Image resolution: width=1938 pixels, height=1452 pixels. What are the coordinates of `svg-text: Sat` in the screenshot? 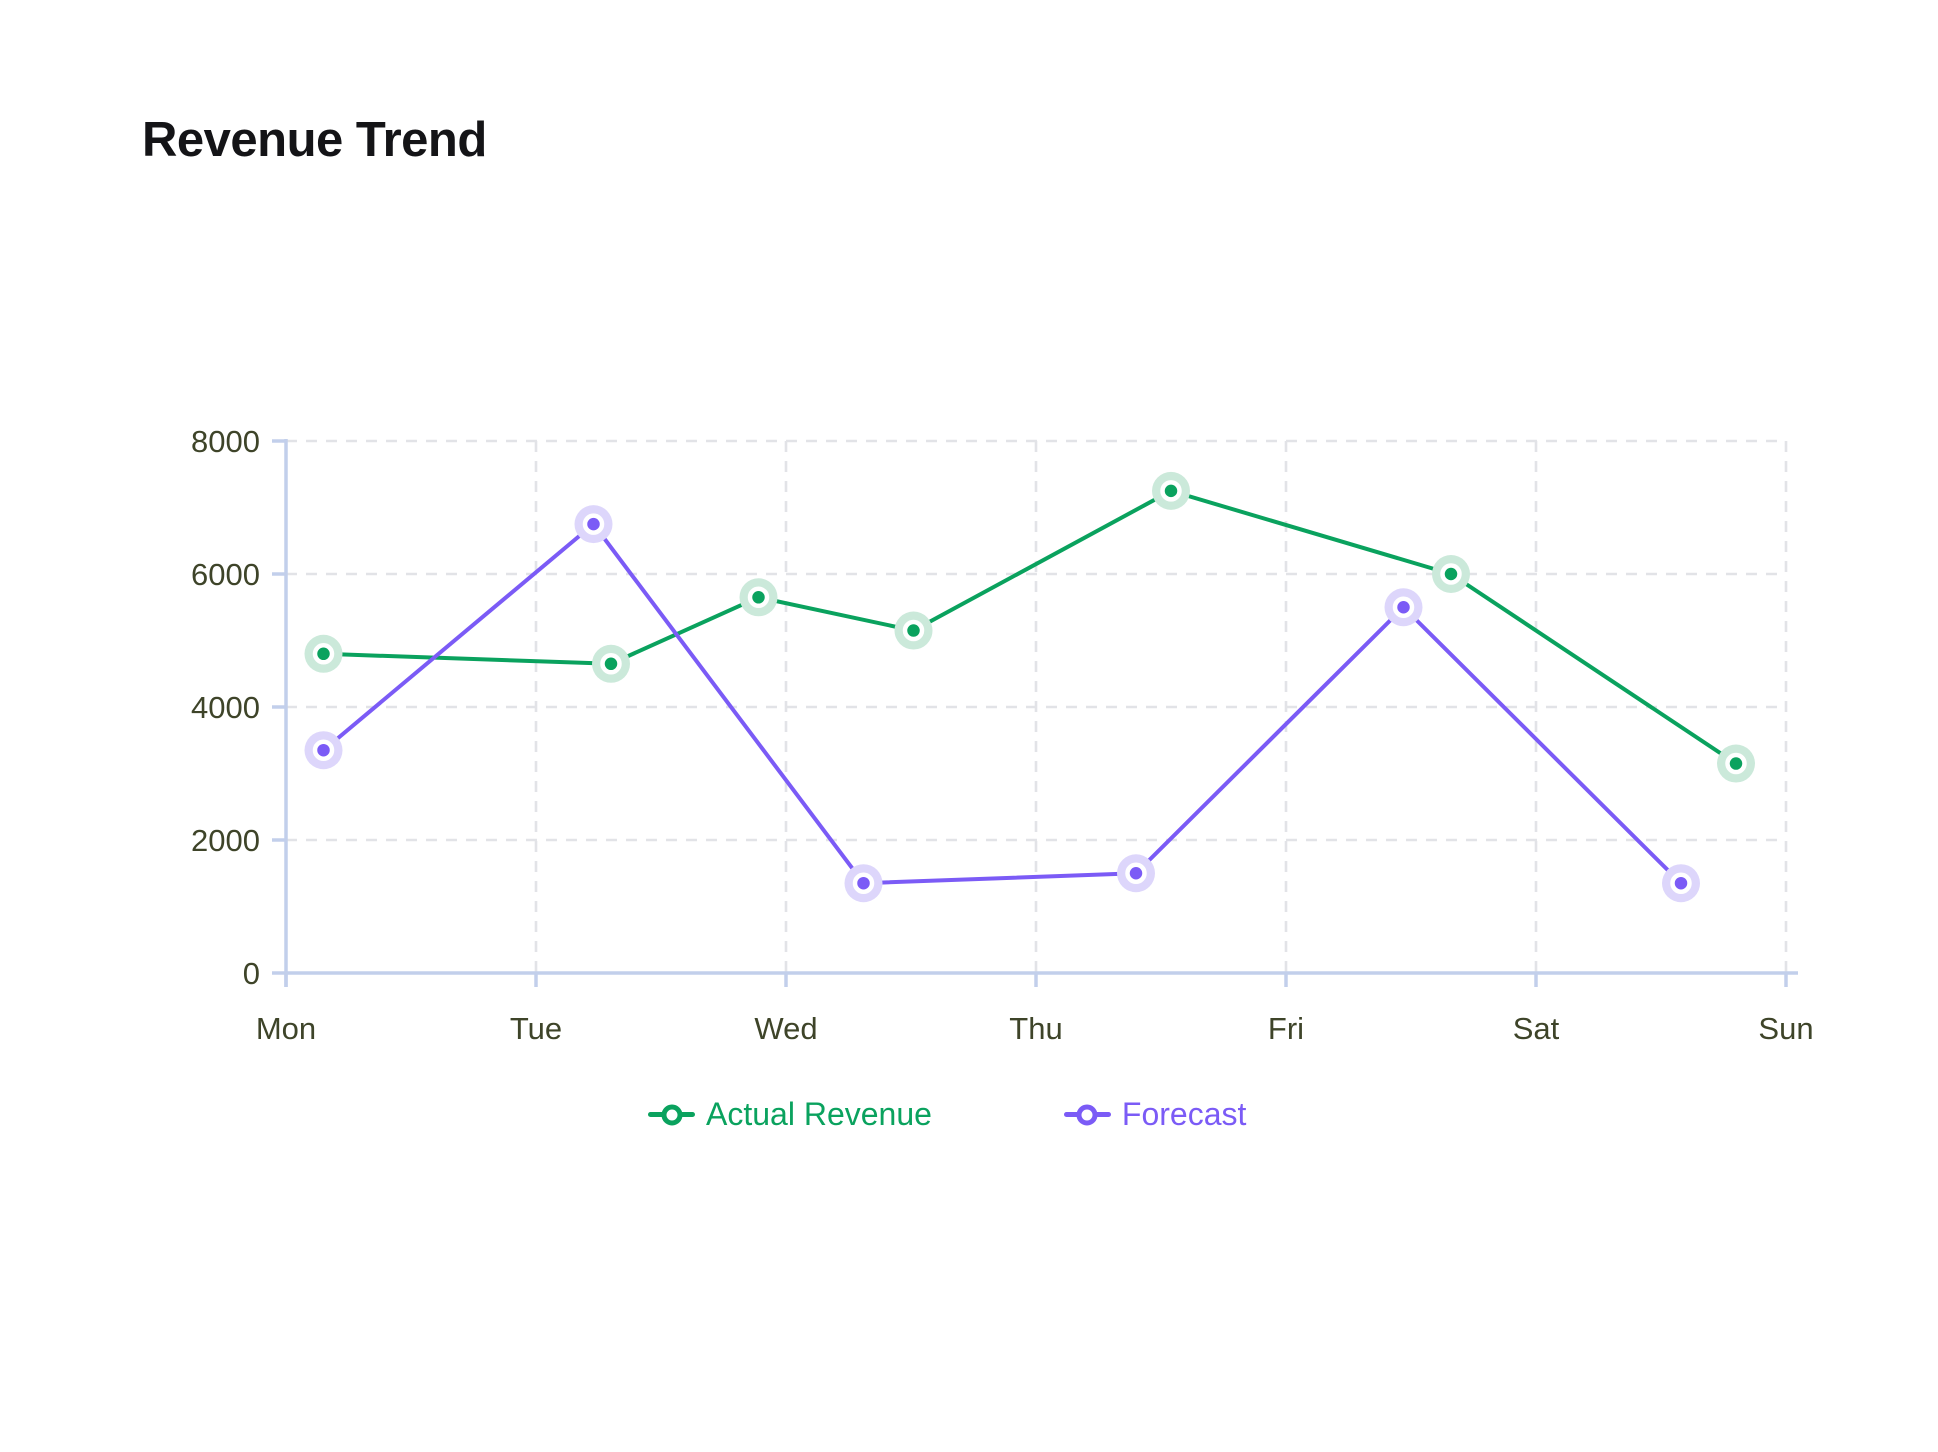 It's located at (1536, 1028).